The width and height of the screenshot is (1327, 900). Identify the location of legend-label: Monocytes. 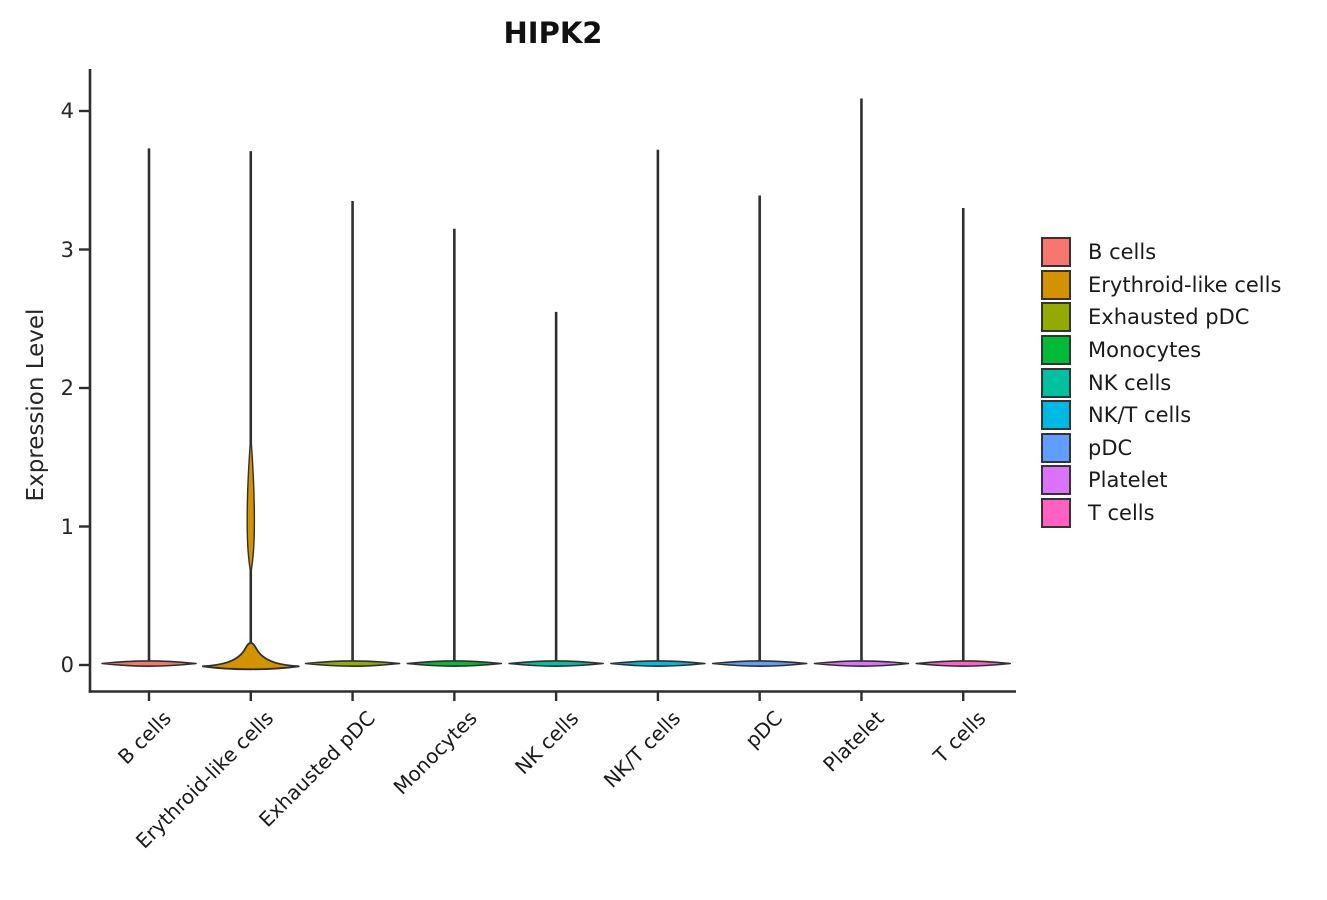
(1145, 350).